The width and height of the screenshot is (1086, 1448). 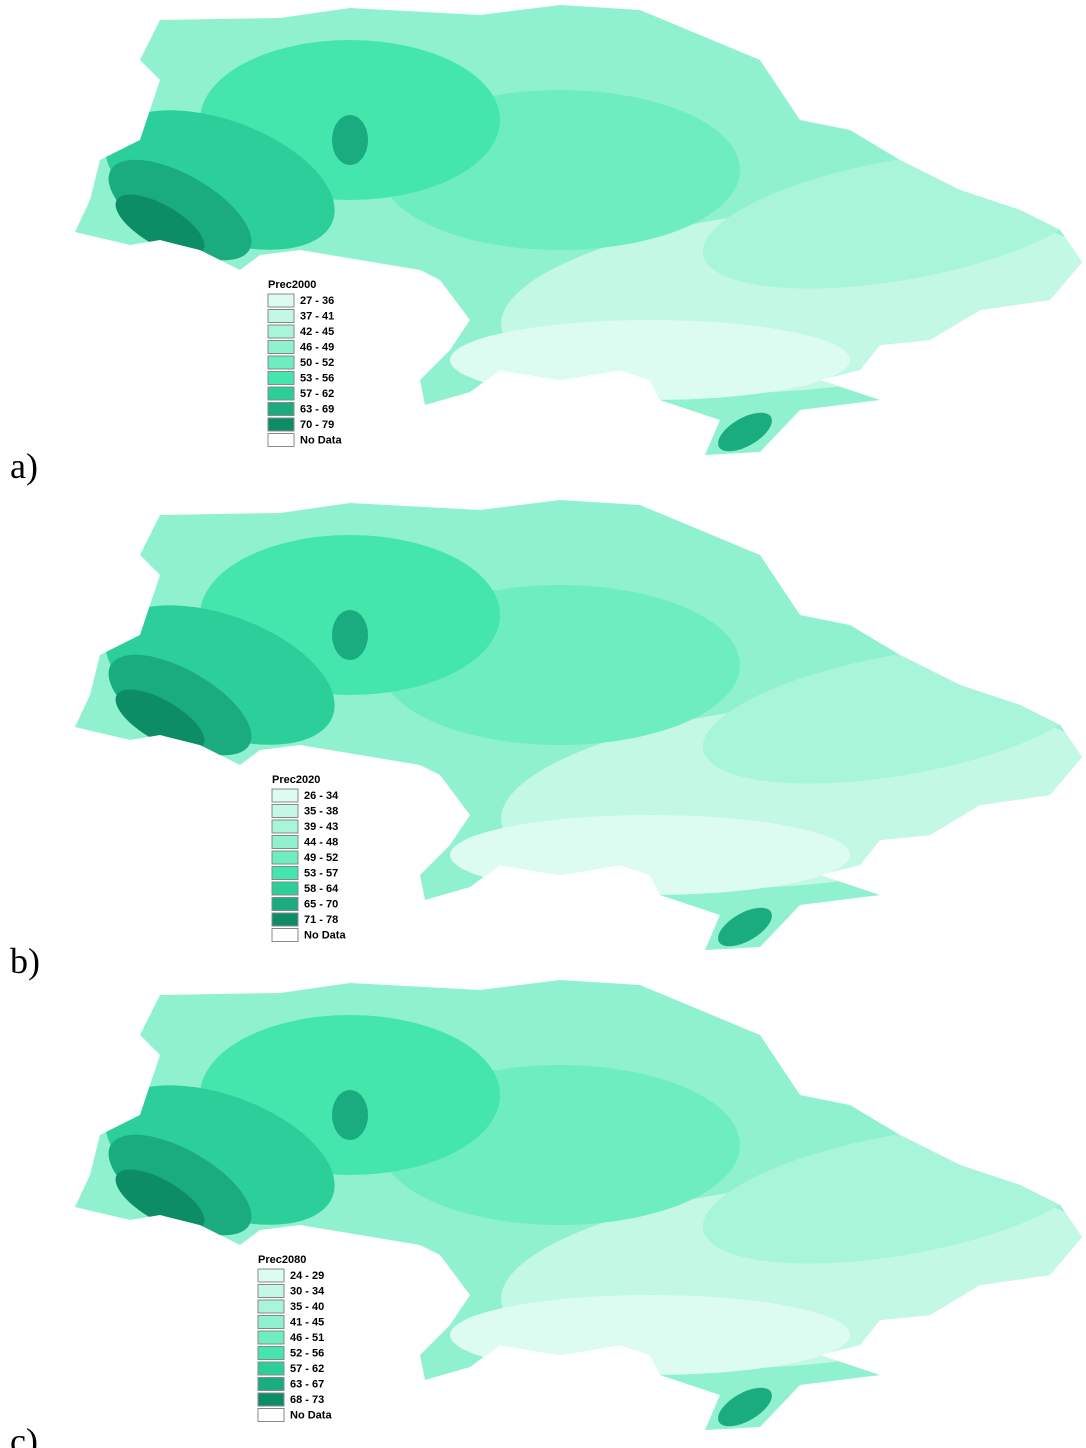 What do you see at coordinates (307, 1322) in the screenshot?
I see `legend-label: 41 - 45` at bounding box center [307, 1322].